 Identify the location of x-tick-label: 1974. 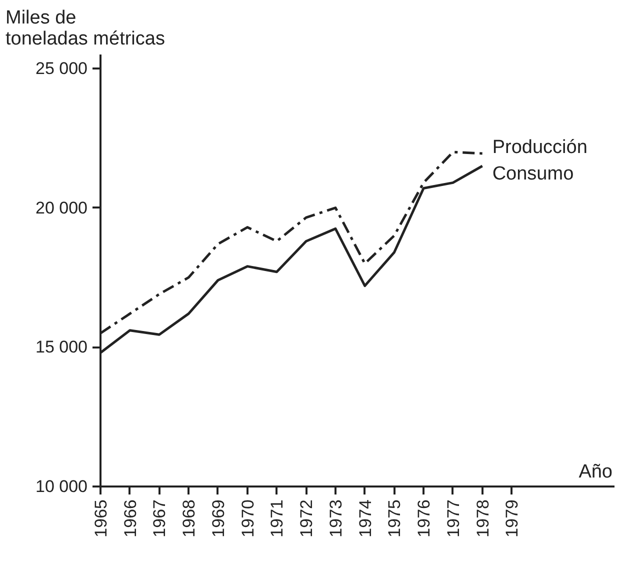
(365, 518).